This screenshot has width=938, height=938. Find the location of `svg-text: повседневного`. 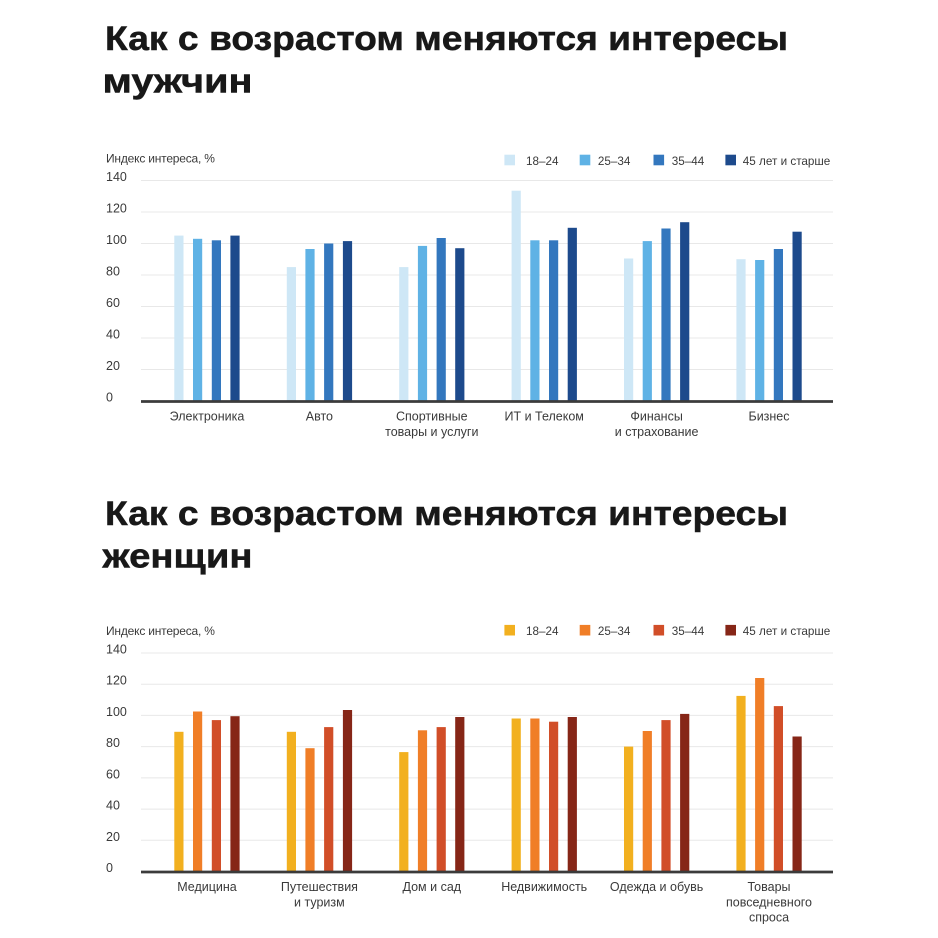

svg-text: повседневного is located at coordinates (769, 902).